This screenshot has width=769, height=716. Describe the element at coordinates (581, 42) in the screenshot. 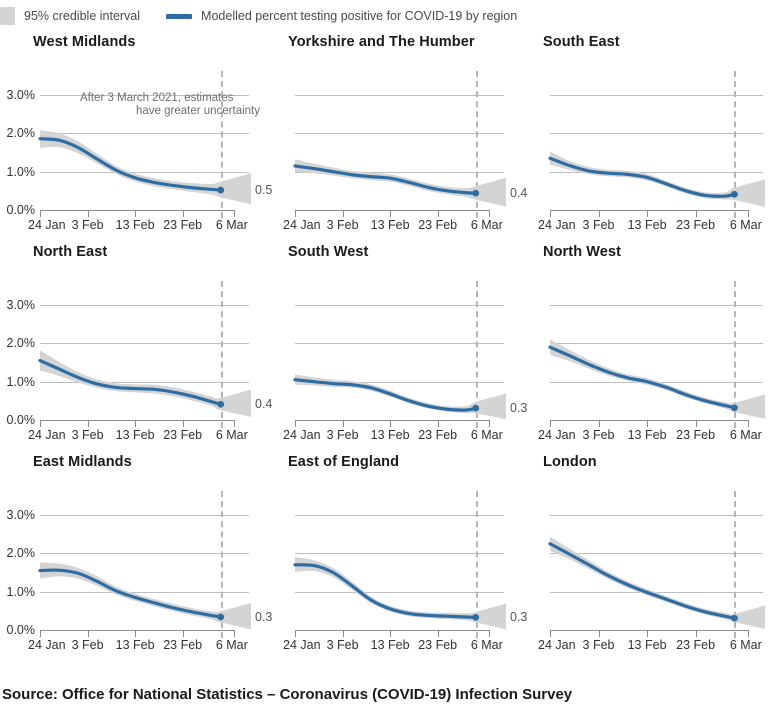

I see `panel-title: South East` at that location.